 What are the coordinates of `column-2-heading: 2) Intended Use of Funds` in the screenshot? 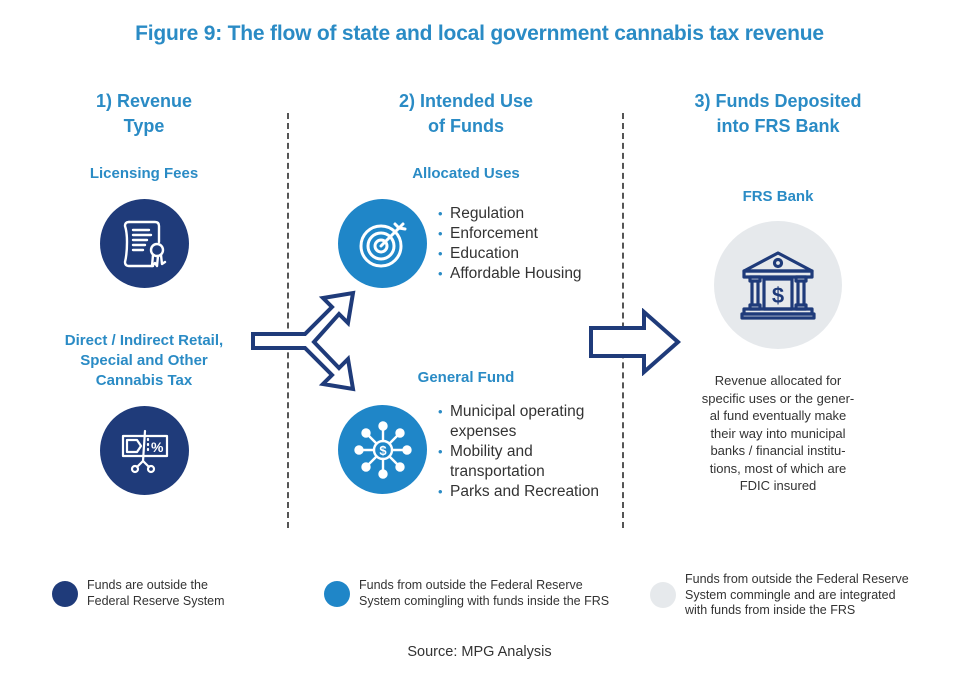 It's located at (466, 113).